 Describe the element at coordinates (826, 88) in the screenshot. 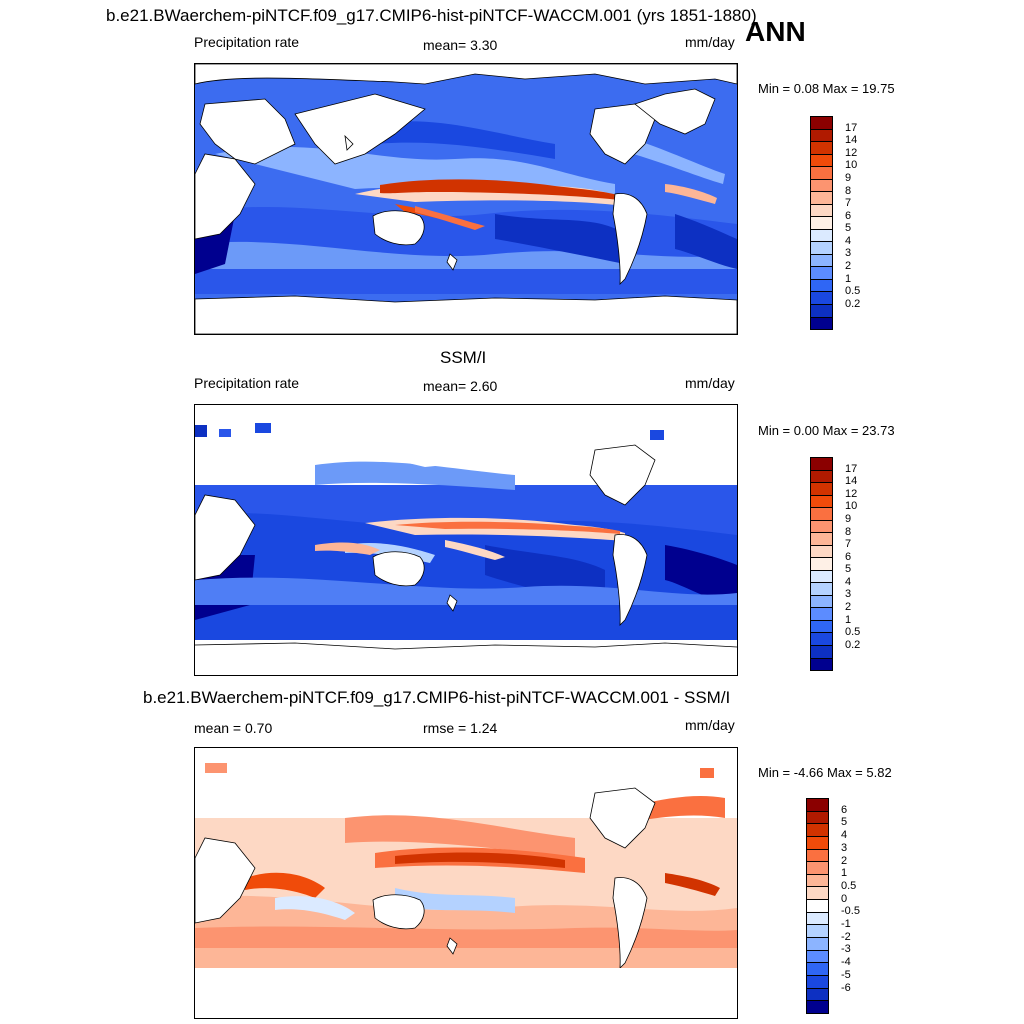

I see `panel-1-min-max-label: Min = 0.08 Max = 19.75` at that location.